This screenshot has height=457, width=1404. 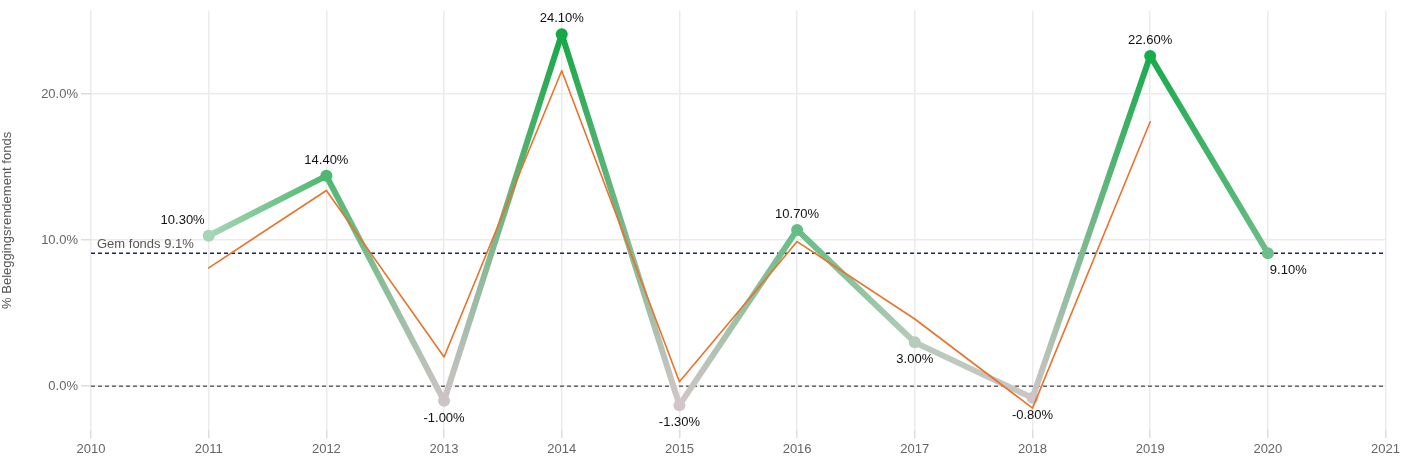 What do you see at coordinates (1032, 414) in the screenshot?
I see `data-label: -0.80%` at bounding box center [1032, 414].